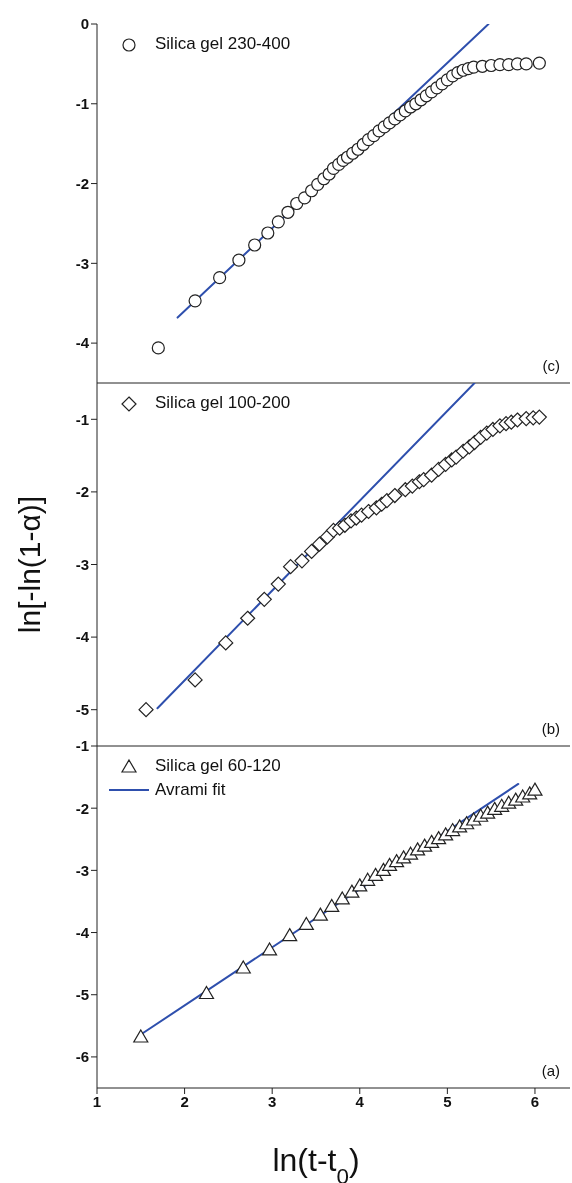 The height and width of the screenshot is (1183, 572). I want to click on x-tick-label: 1, so click(97, 1101).